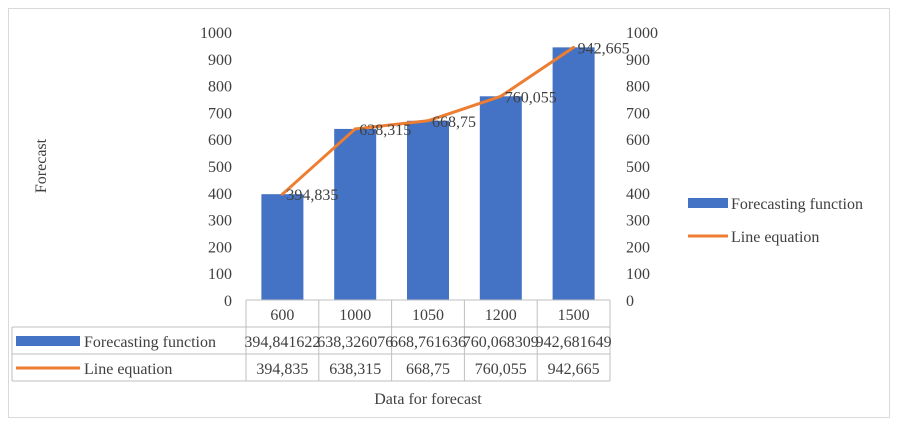  Describe the element at coordinates (574, 342) in the screenshot. I see `table-cell: 942,681649` at that location.